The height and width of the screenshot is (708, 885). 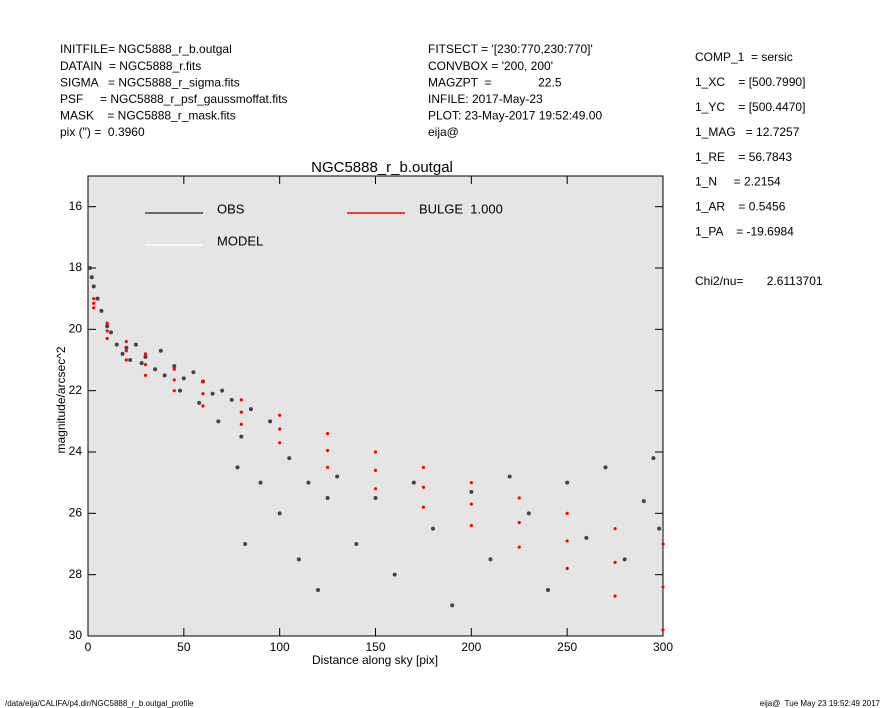 I want to click on legend-label: BULGE 1.000, so click(x=461, y=208).